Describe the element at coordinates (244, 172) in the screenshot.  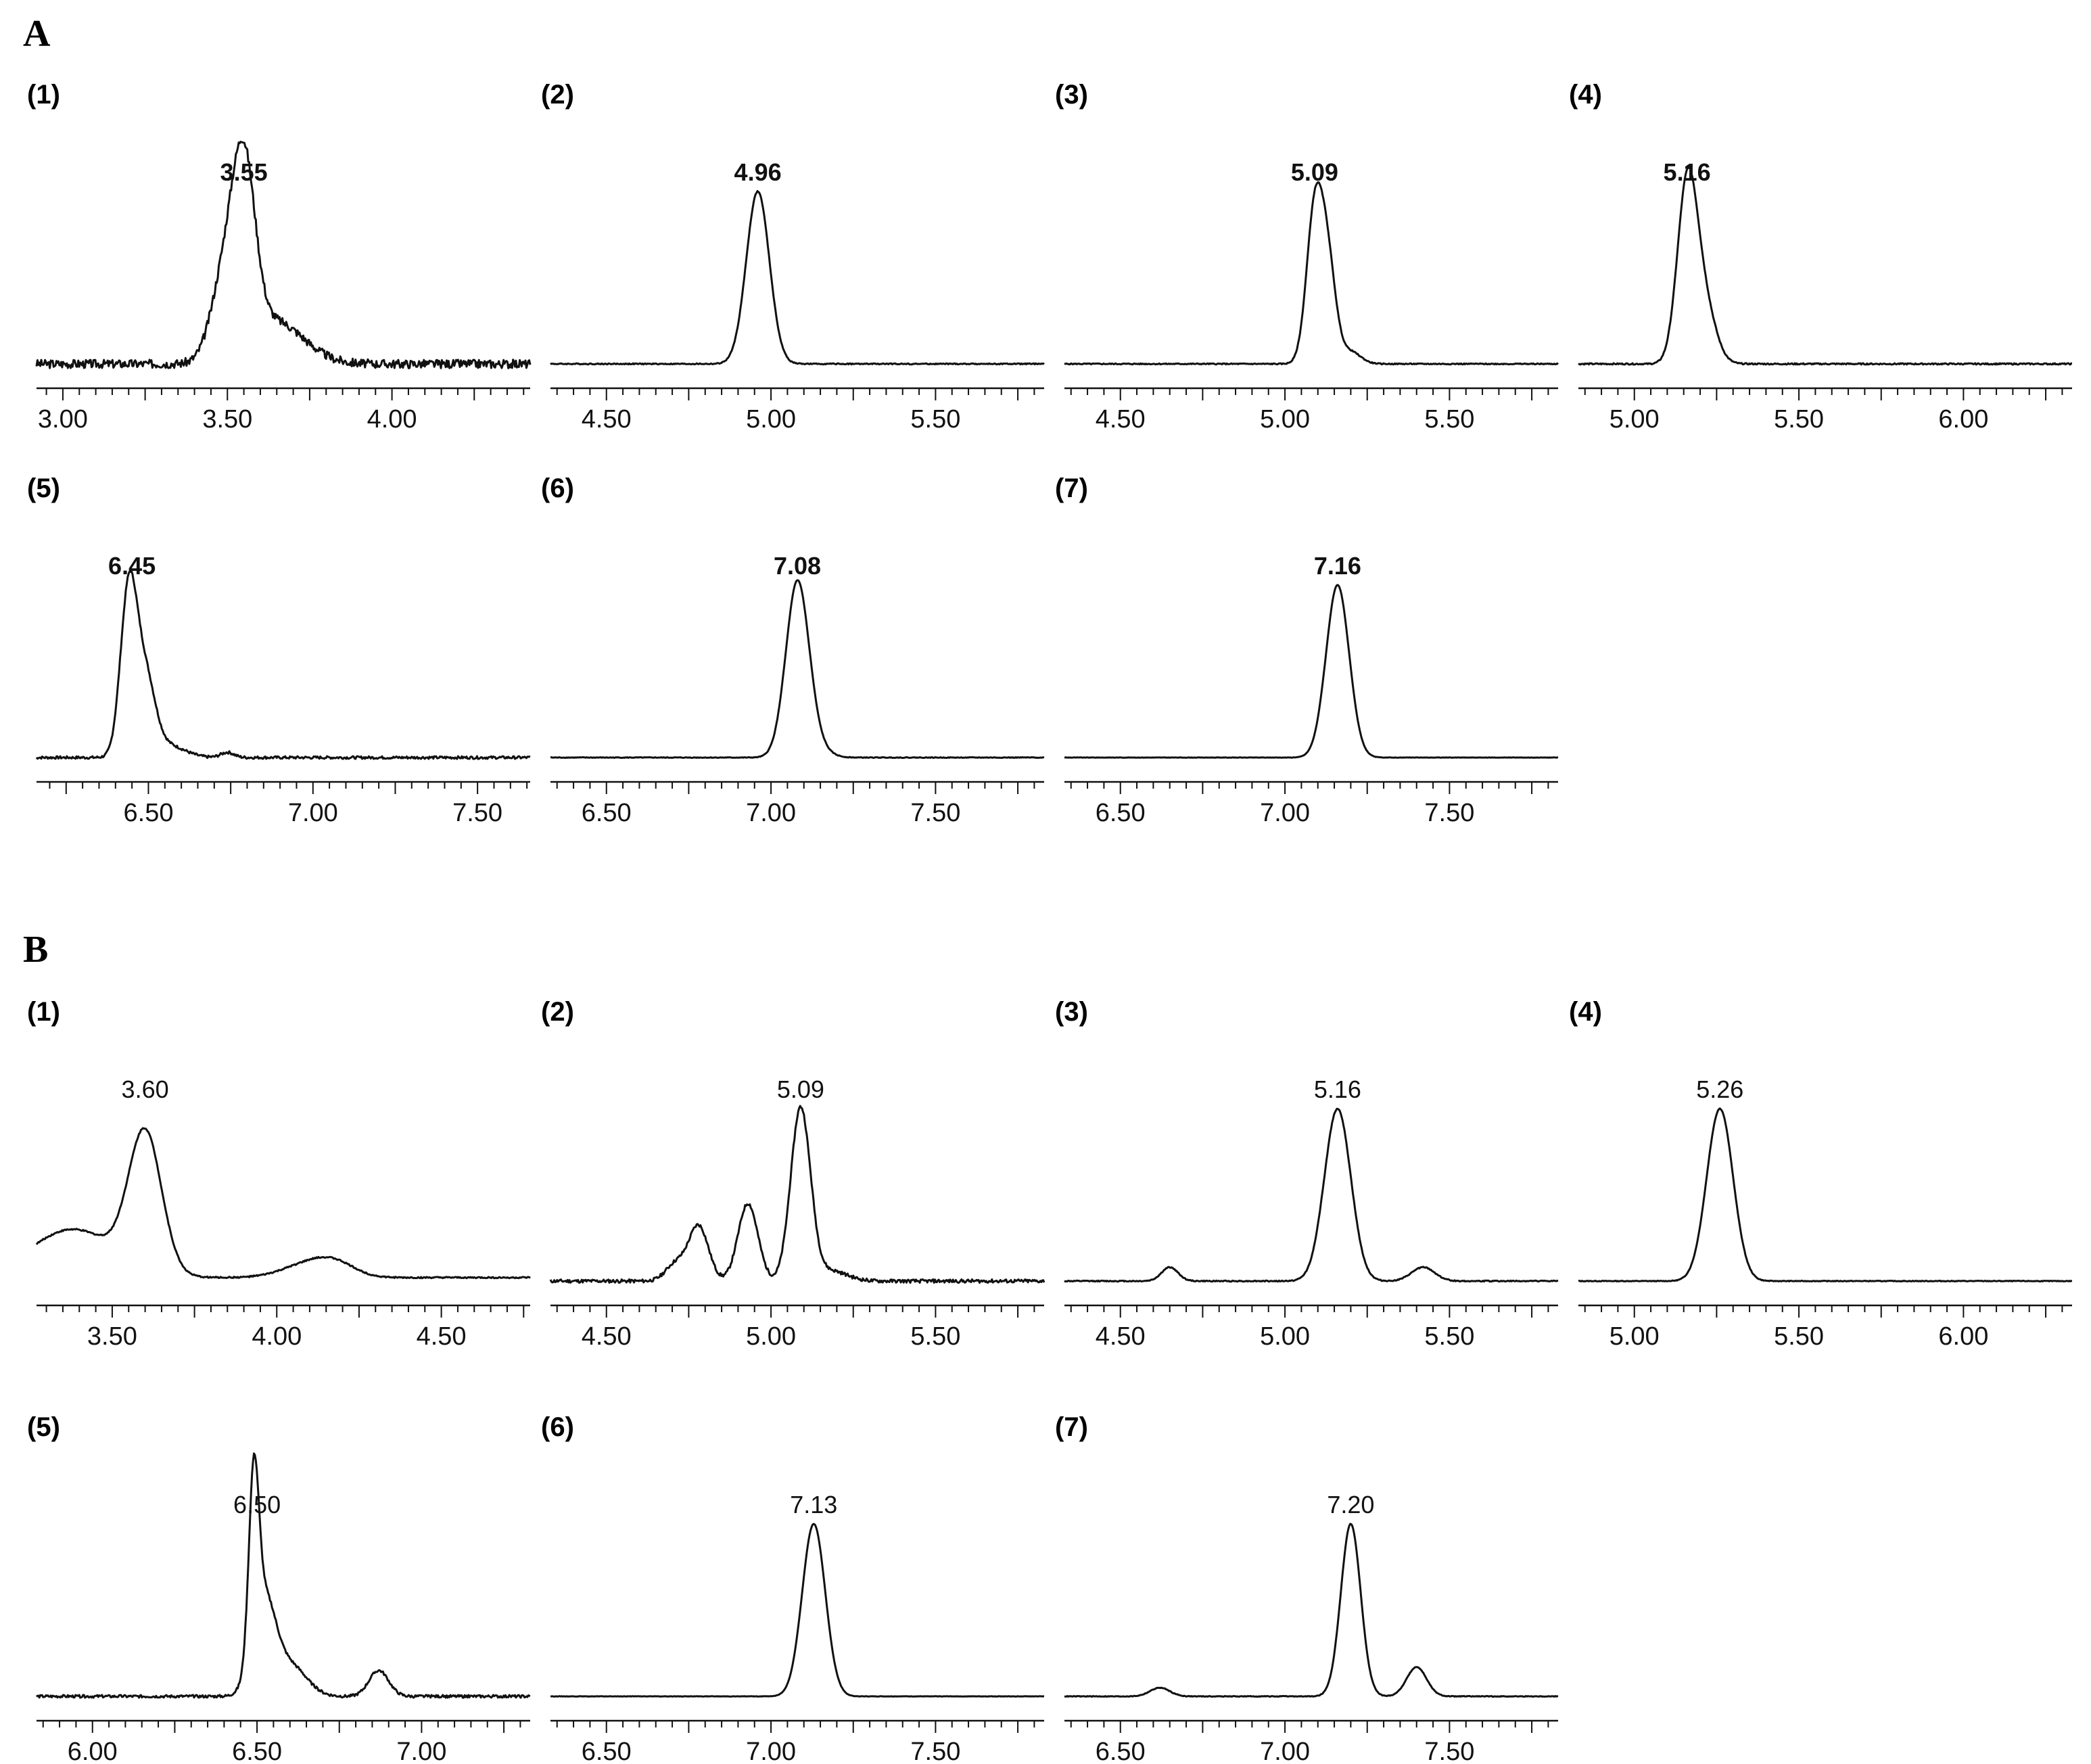
I see `peak-label: 3.55` at that location.